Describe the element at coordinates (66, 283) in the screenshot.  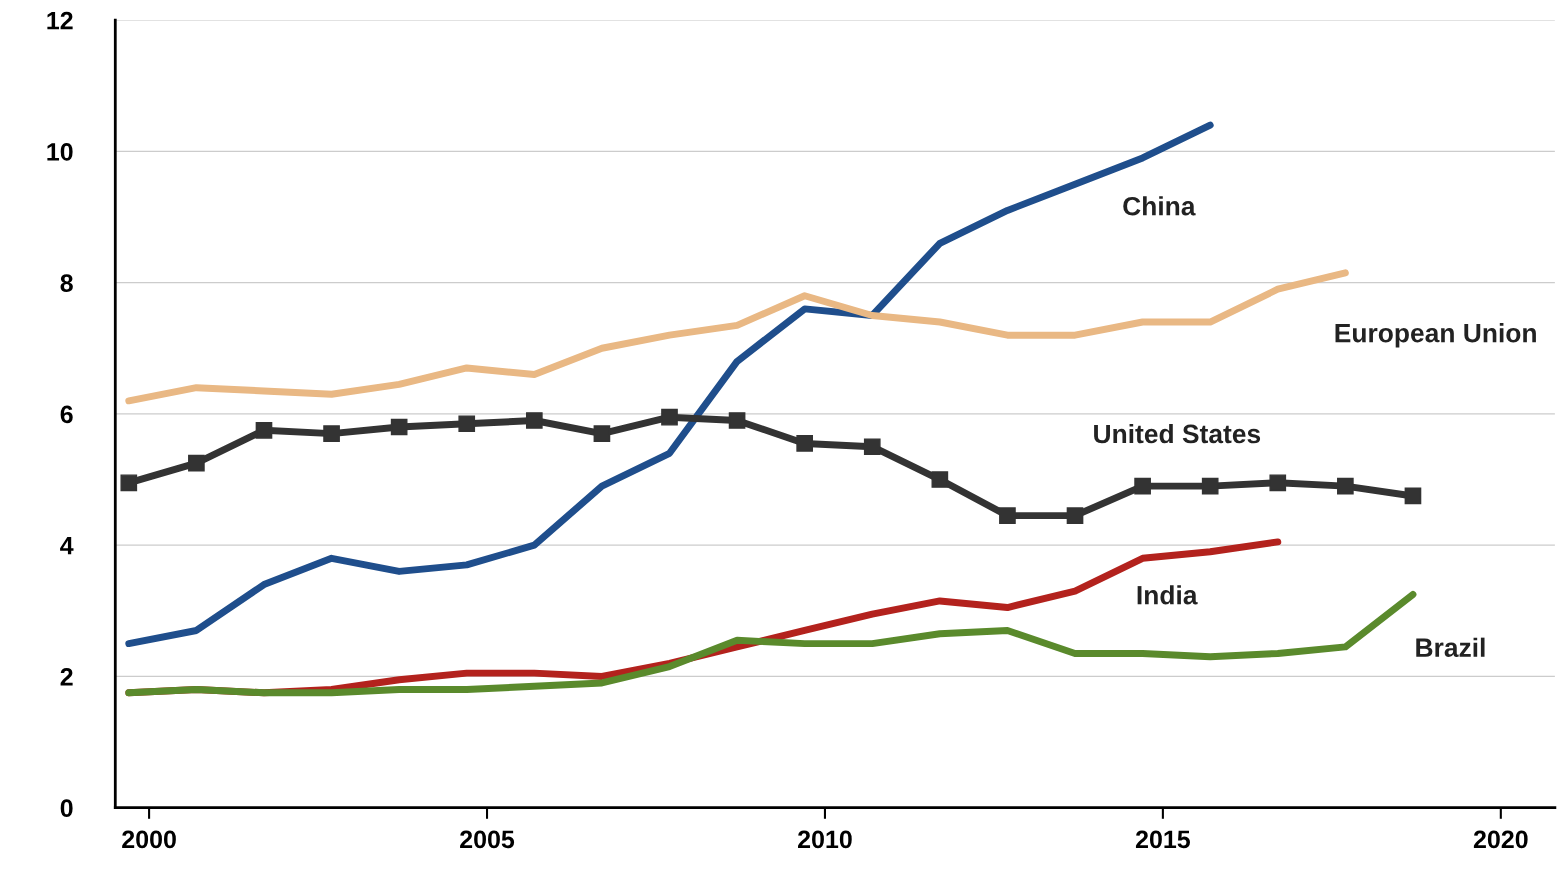
I see `y-tick-label: 8` at that location.